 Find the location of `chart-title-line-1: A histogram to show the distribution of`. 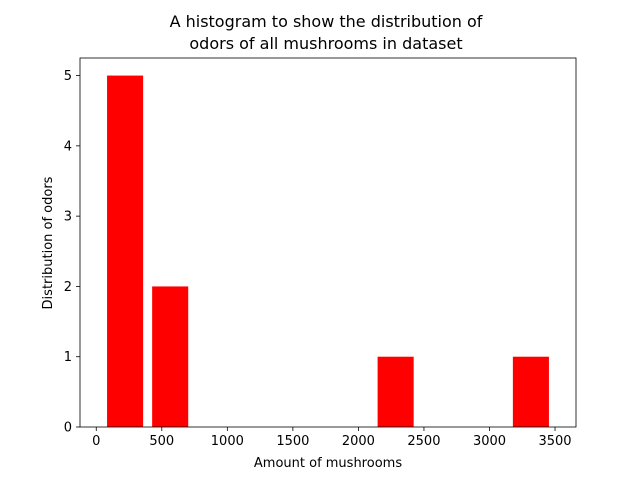

chart-title-line-1: A histogram to show the distribution of is located at coordinates (326, 21).